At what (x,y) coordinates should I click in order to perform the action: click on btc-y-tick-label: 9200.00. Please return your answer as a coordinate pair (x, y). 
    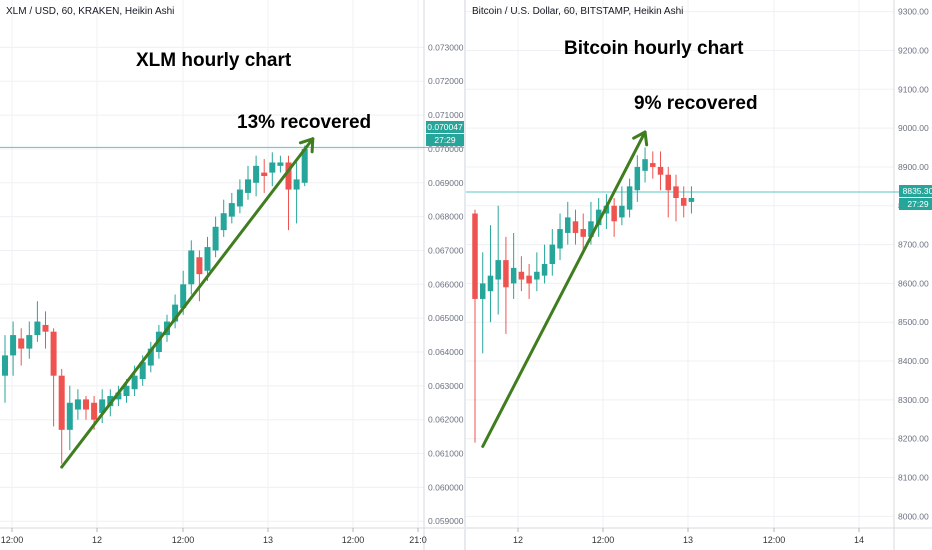
    Looking at the image, I should click on (913, 50).